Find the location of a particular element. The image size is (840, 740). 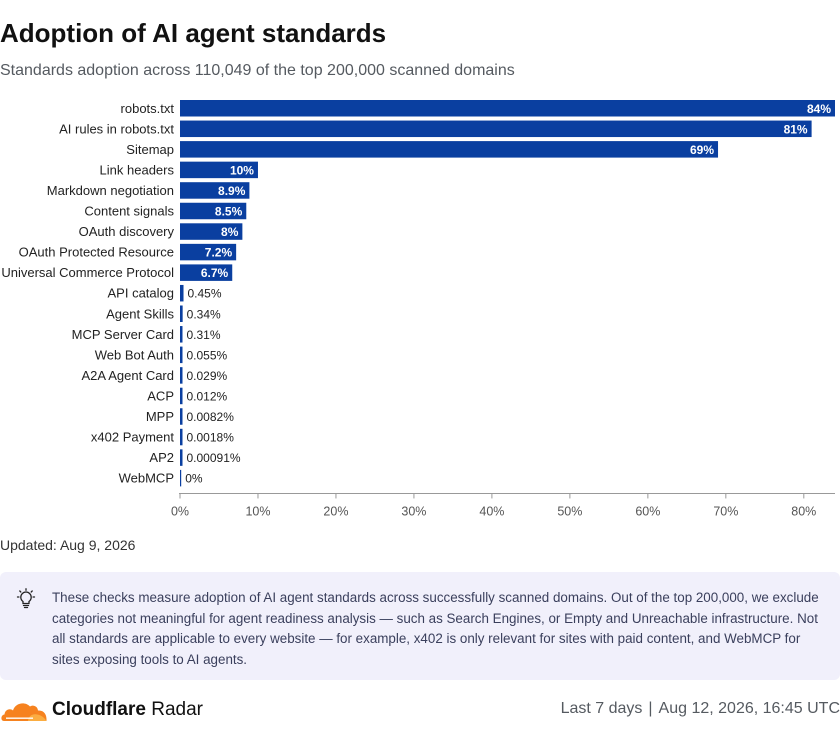

x-tick-label: 30% is located at coordinates (413, 511).